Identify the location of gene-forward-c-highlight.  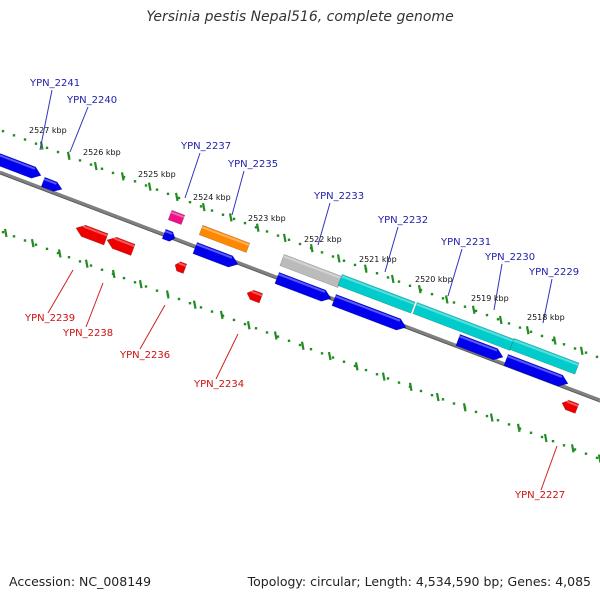
(368, 308).